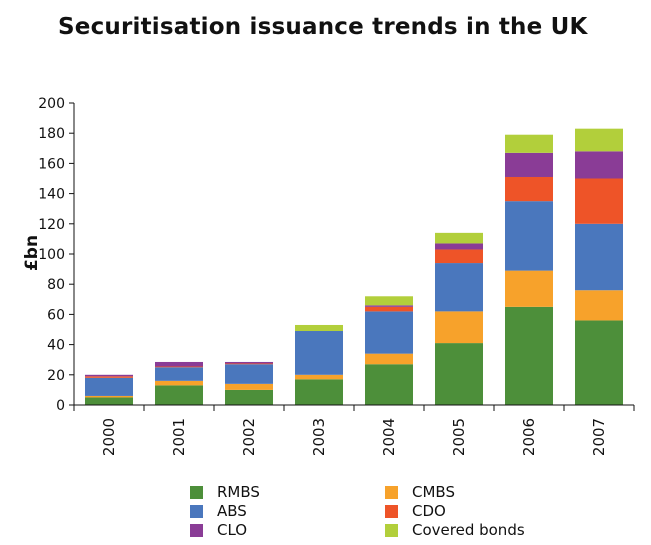  I want to click on x-tick-label: 2004, so click(389, 437).